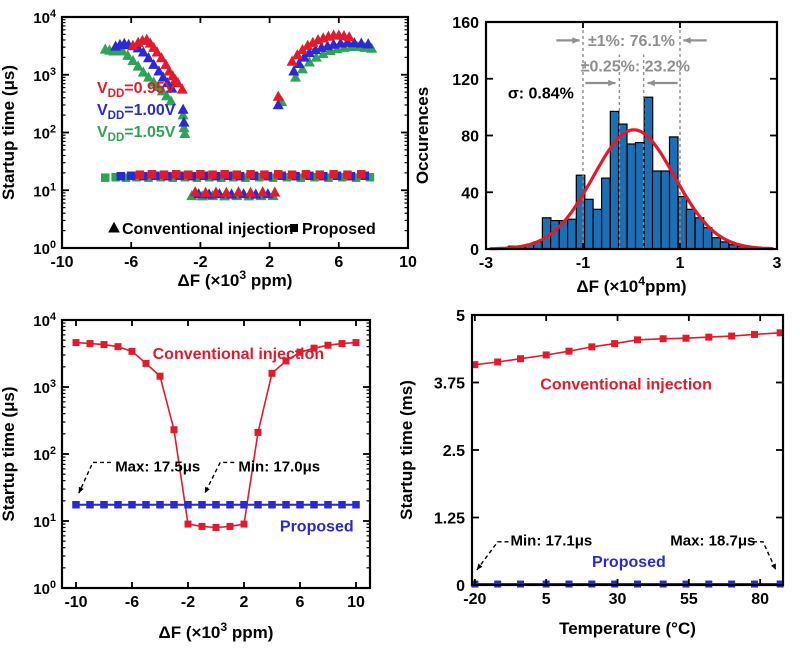  I want to click on legend-vdd-entry: VDD=1.00V, so click(136, 112).